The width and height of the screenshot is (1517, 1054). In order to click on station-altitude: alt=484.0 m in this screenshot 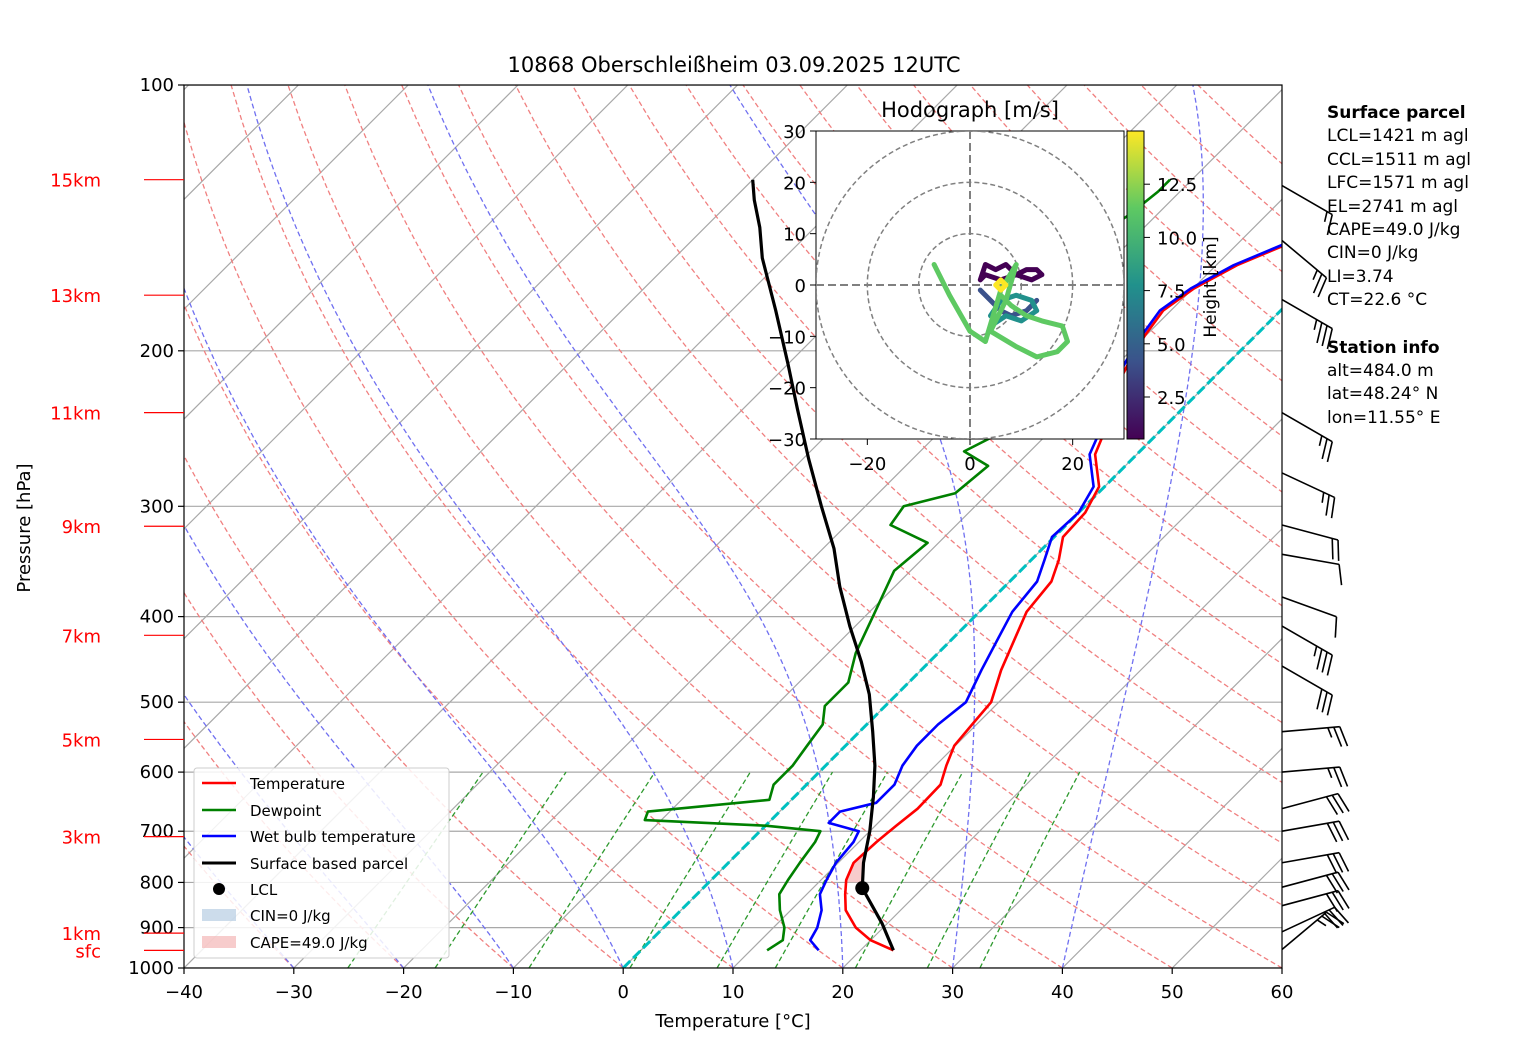, I will do `click(1380, 371)`.